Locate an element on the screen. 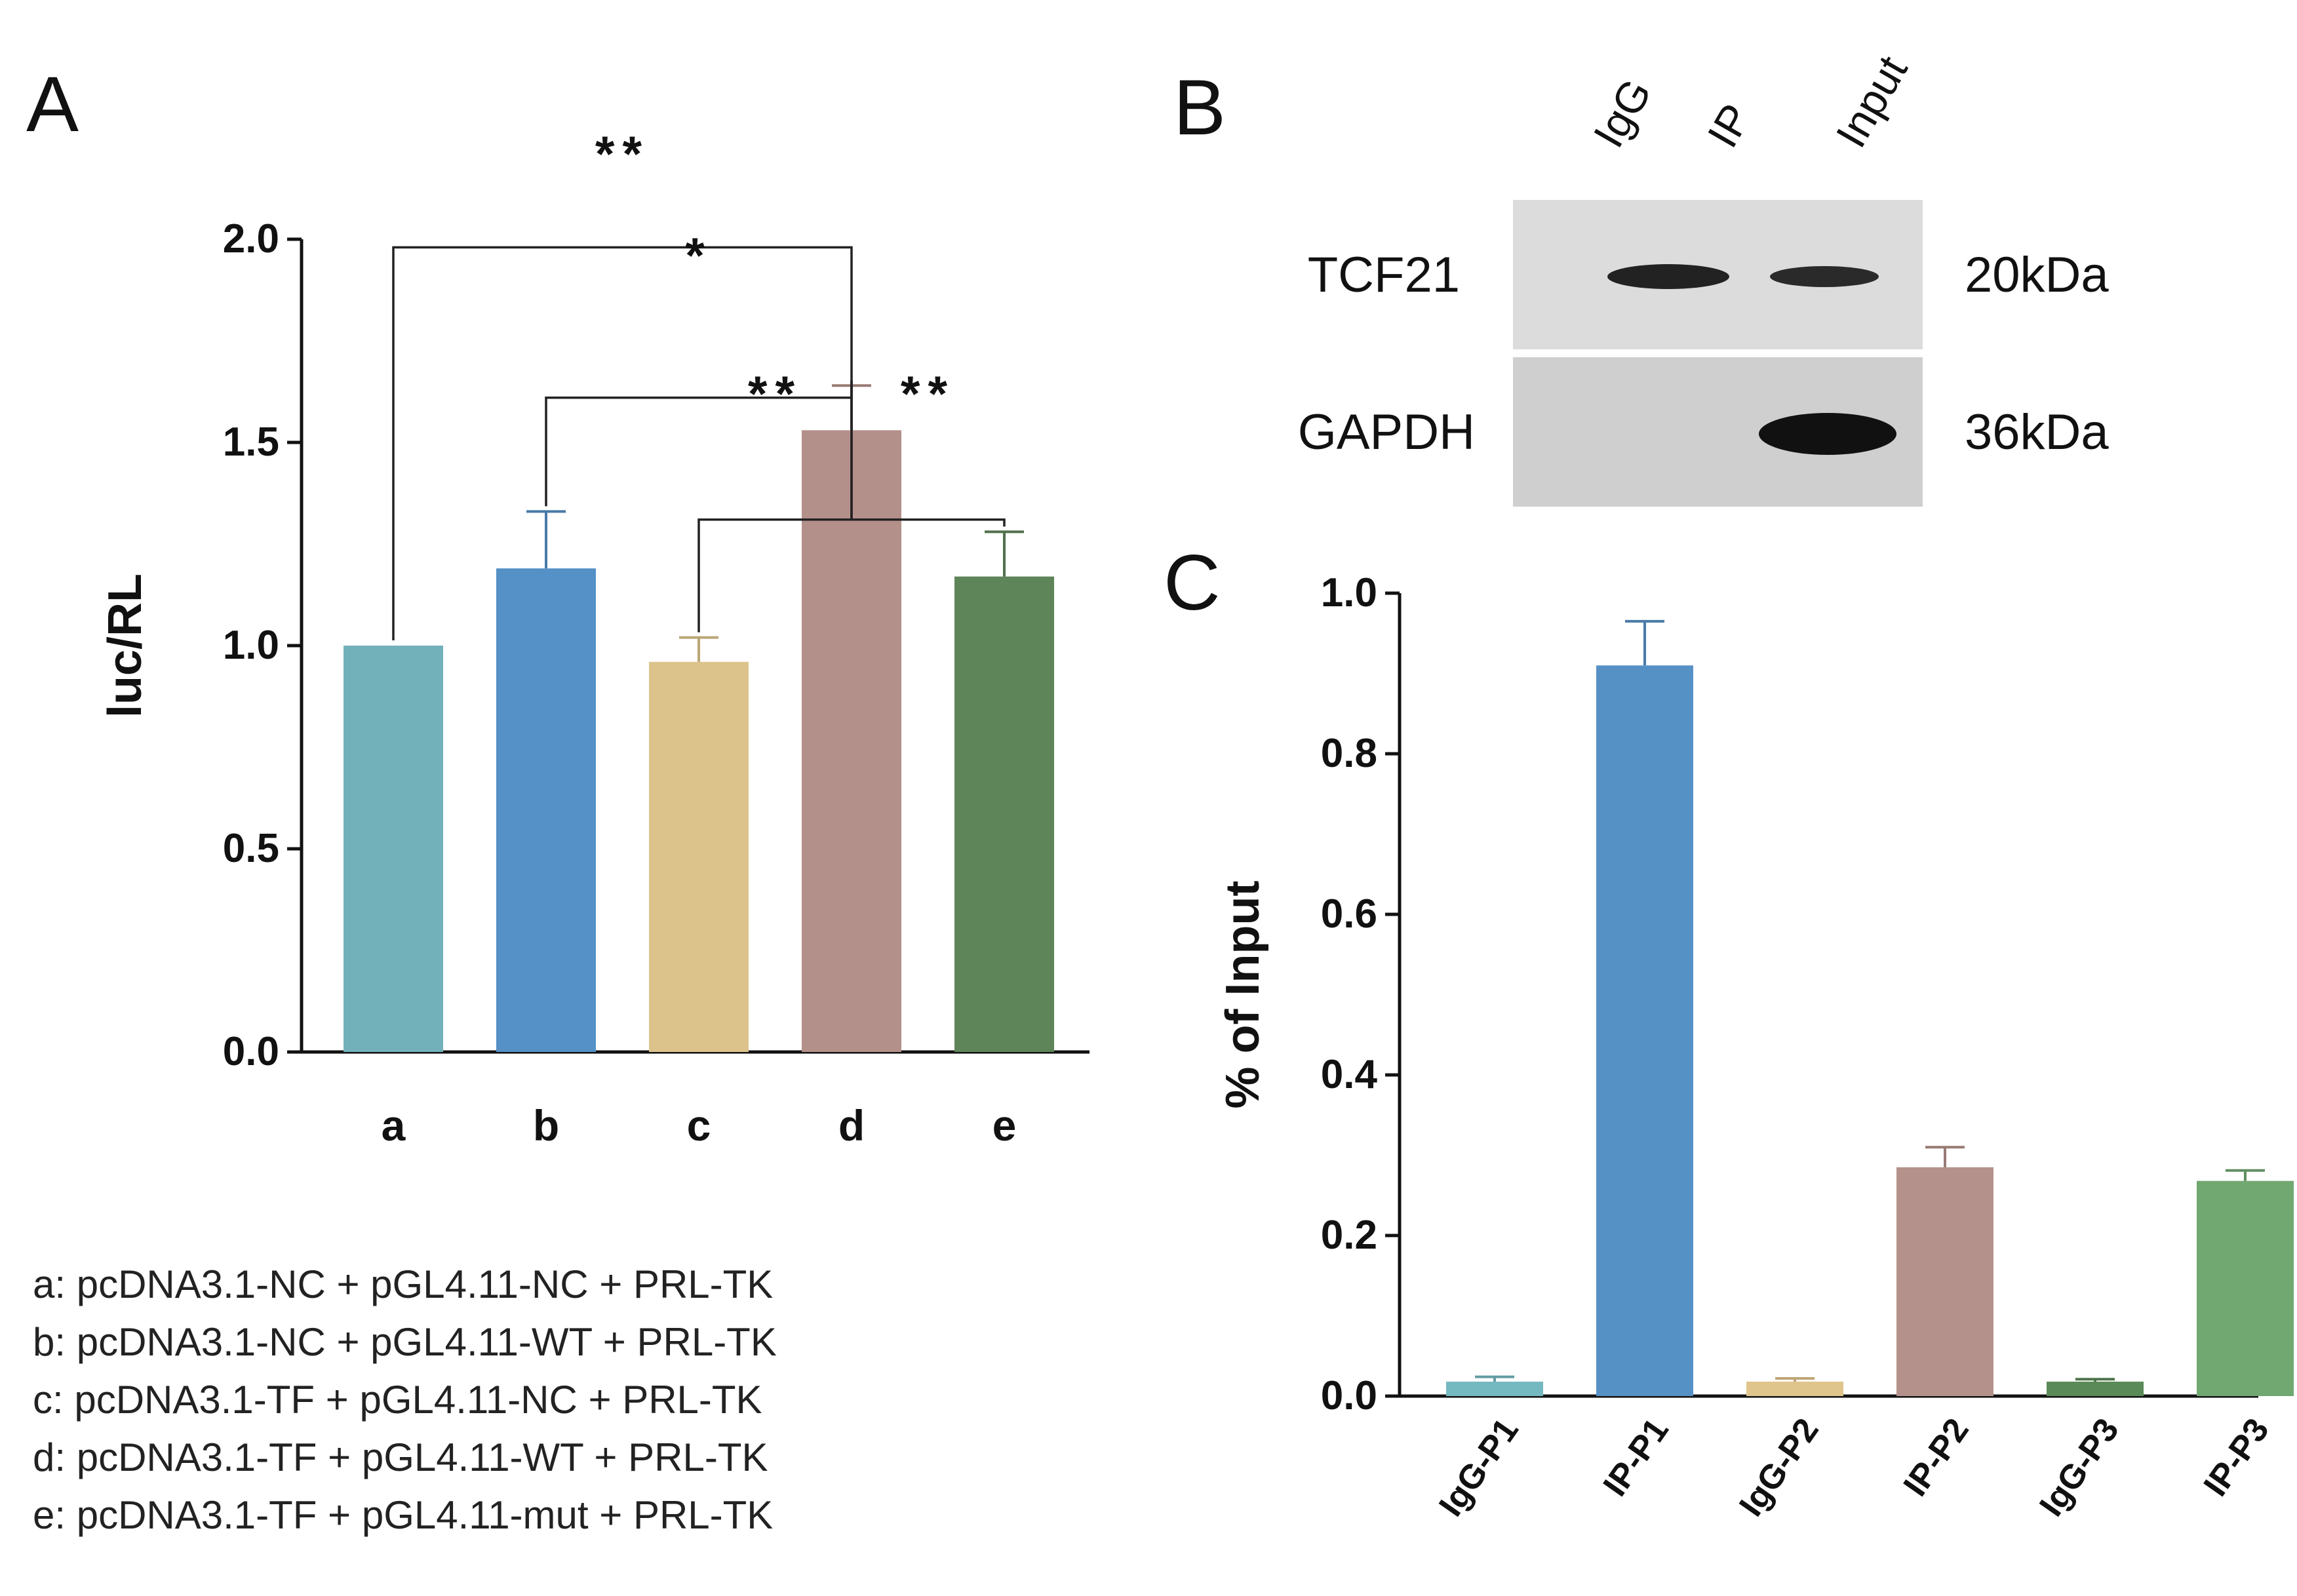  bar-igg-p1 is located at coordinates (1494, 1388).